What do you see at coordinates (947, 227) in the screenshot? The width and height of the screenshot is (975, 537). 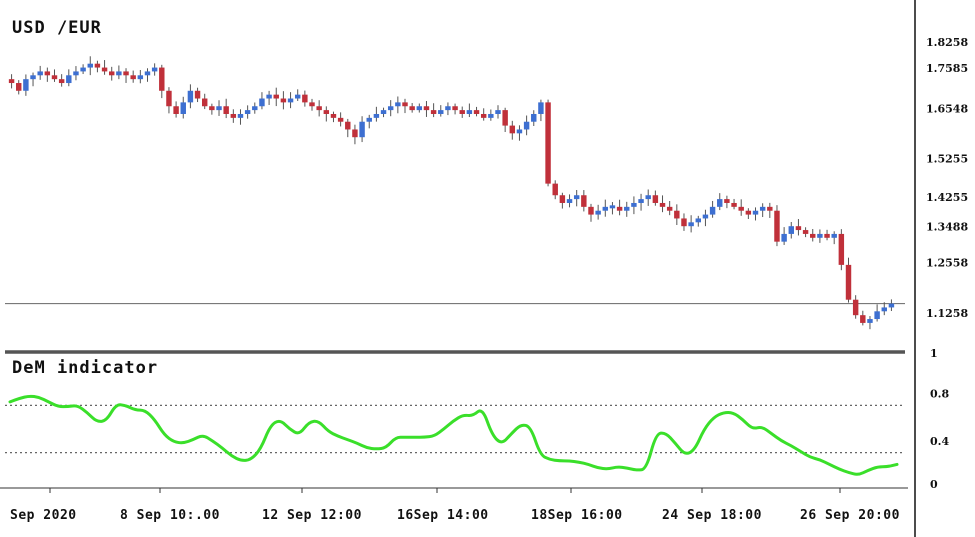 I see `price-tick-label: 1.3488` at bounding box center [947, 227].